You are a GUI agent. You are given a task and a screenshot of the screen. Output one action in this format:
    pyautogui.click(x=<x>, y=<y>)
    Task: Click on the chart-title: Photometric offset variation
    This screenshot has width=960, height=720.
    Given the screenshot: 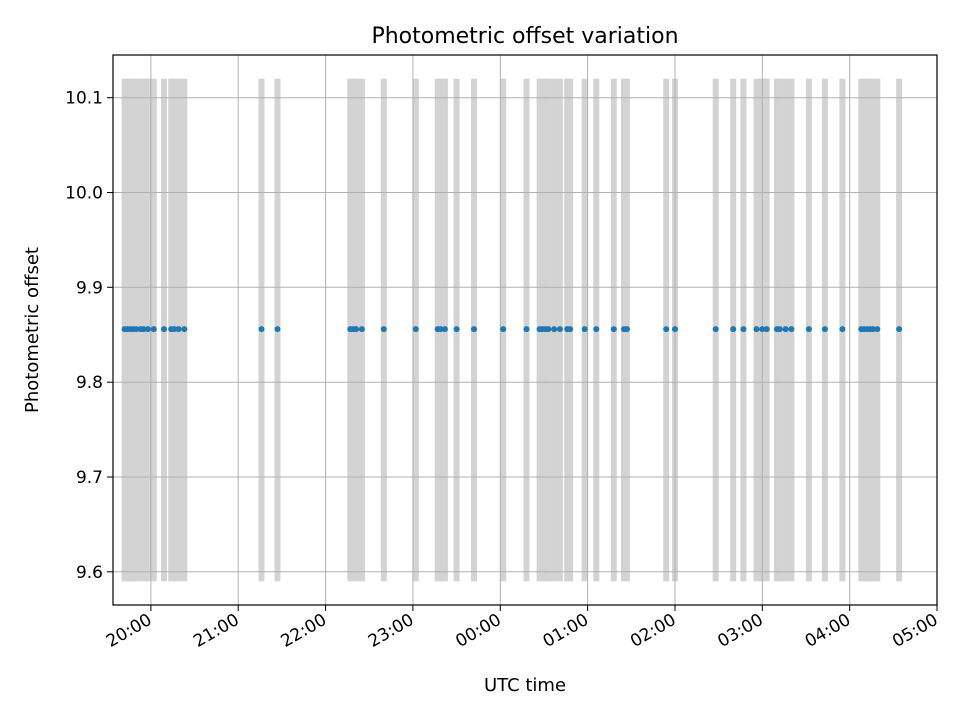 What is the action you would take?
    pyautogui.click(x=524, y=36)
    